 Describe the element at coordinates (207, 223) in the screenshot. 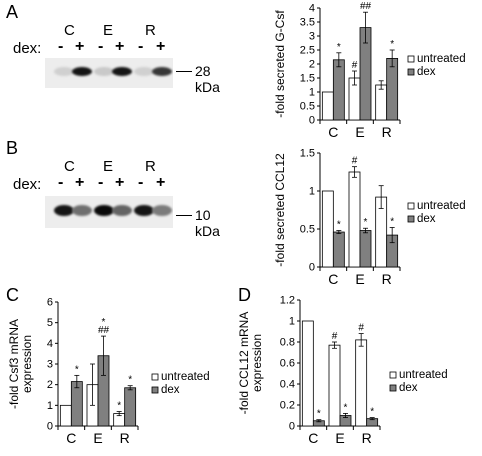

I see `marker-label: 10 kDa` at that location.